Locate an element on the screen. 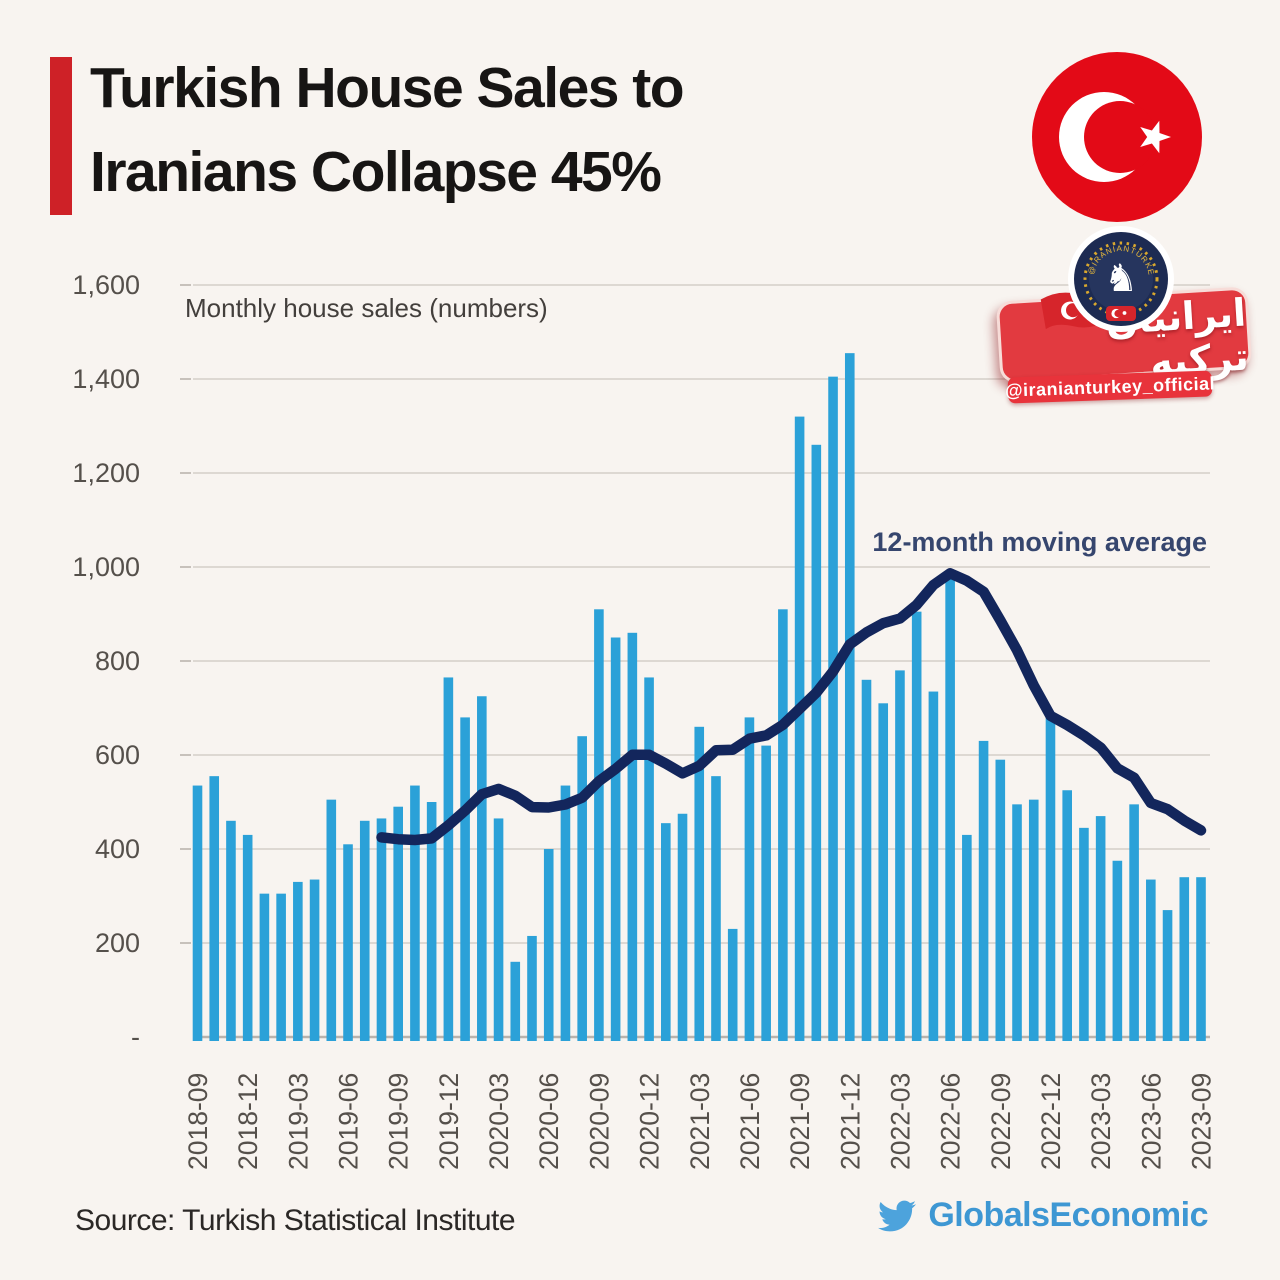  turkey-flag-icon is located at coordinates (1117, 137).